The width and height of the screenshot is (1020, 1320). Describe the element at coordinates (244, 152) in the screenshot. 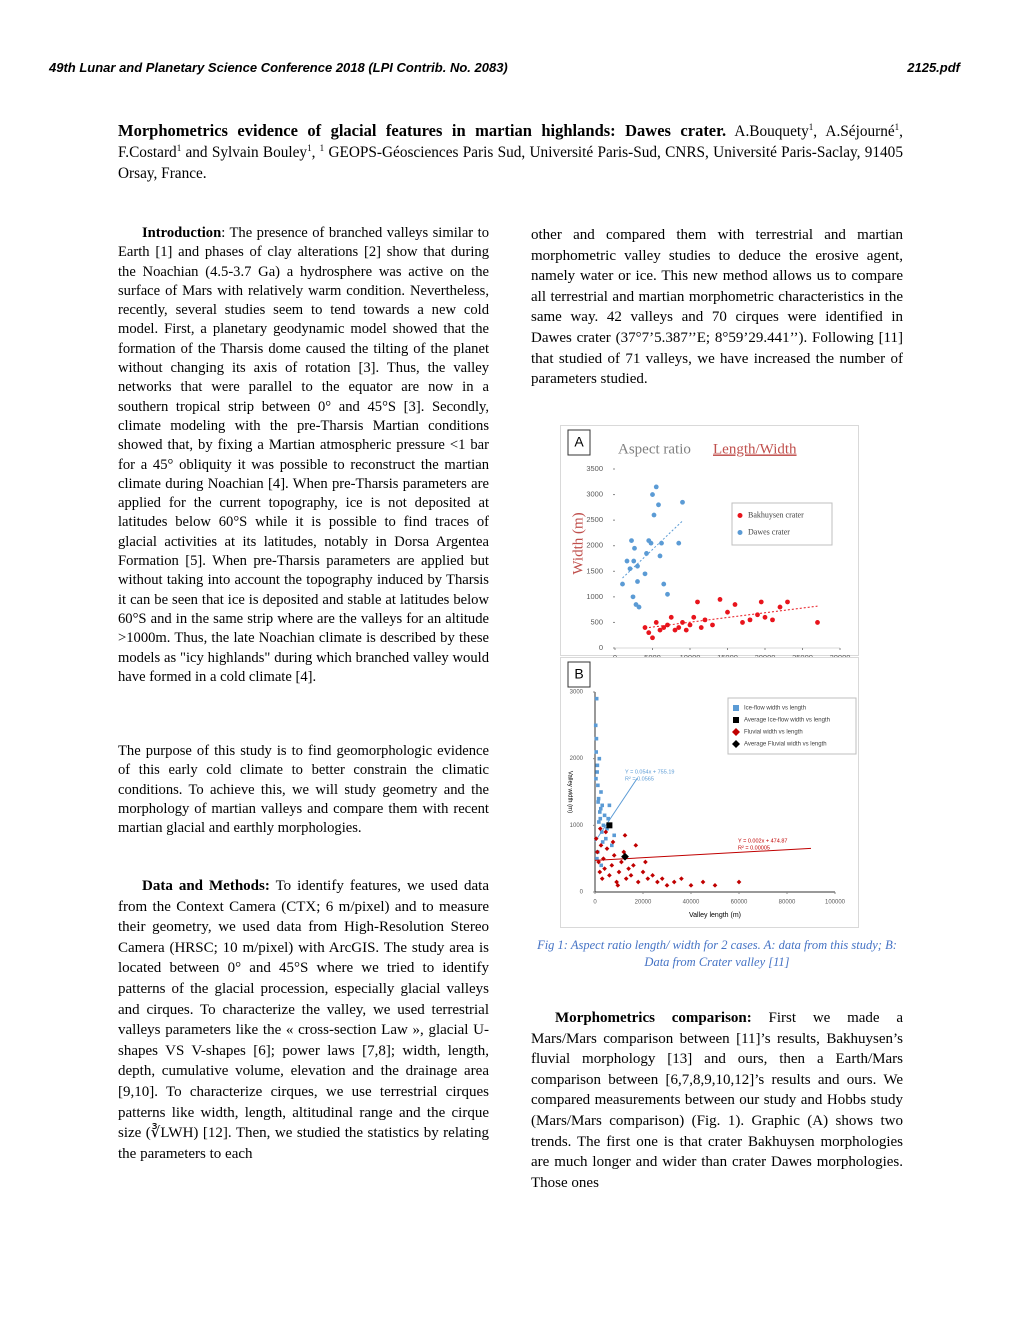

I see `author-text: and Sylvain Bouley` at that location.